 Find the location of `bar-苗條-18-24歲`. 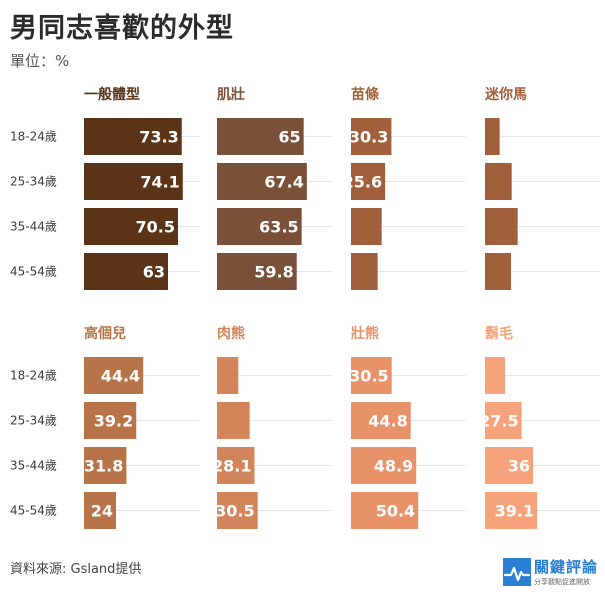

bar-苗條-18-24歲 is located at coordinates (371, 136).